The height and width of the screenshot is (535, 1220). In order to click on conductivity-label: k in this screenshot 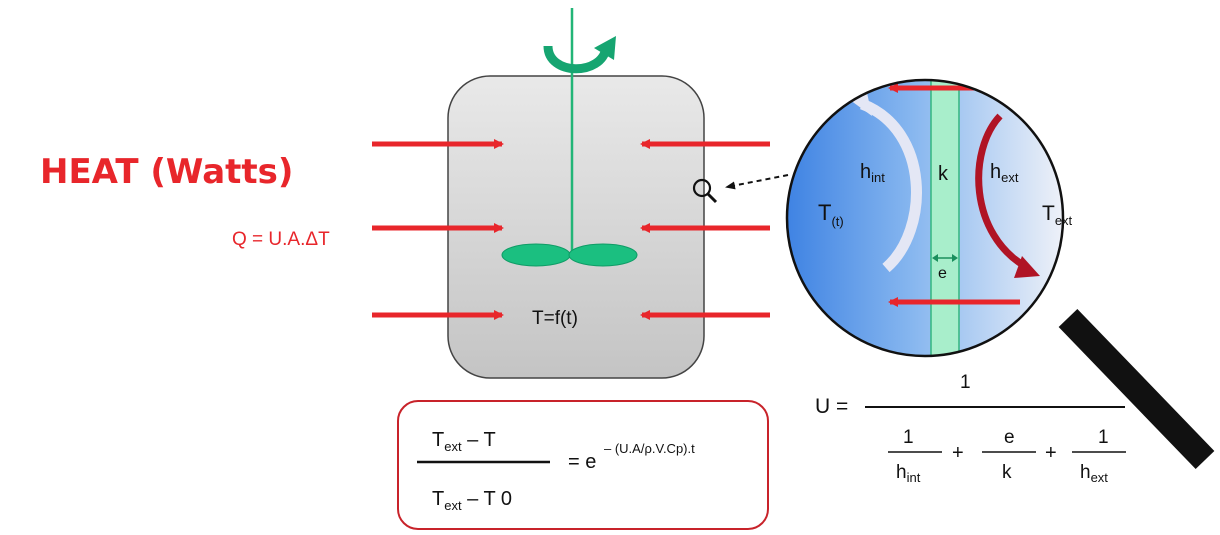, I will do `click(943, 174)`.